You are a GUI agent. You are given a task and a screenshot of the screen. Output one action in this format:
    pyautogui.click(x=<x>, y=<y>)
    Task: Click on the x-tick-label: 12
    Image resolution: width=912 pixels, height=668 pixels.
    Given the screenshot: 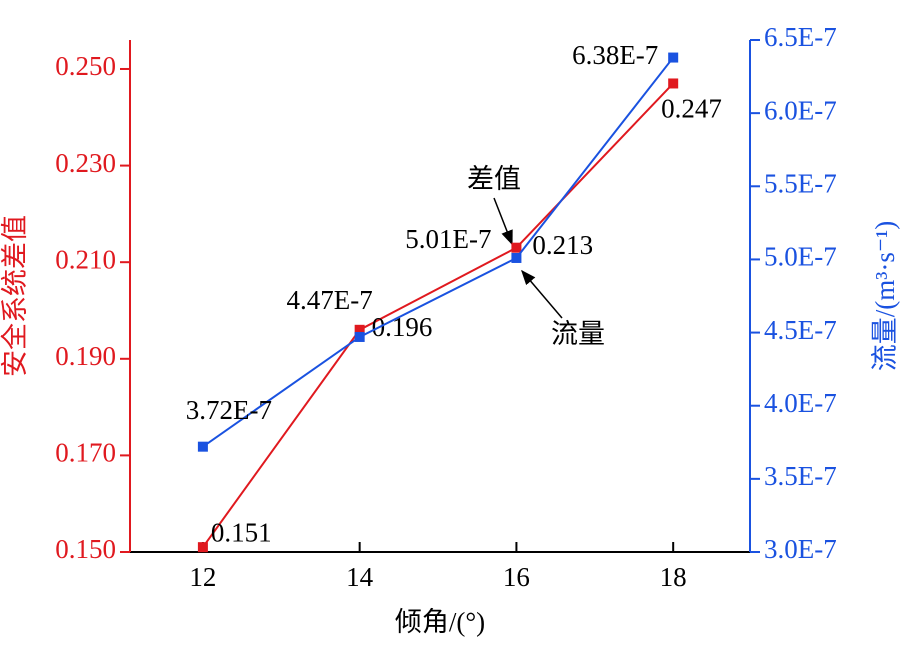 What is the action you would take?
    pyautogui.click(x=202, y=577)
    